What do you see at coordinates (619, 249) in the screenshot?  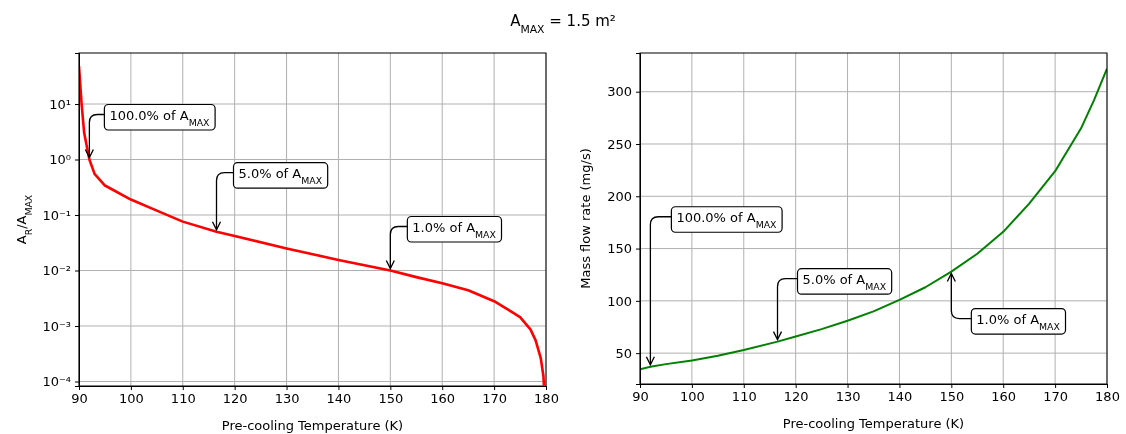 I see `y-tick-label: 150` at bounding box center [619, 249].